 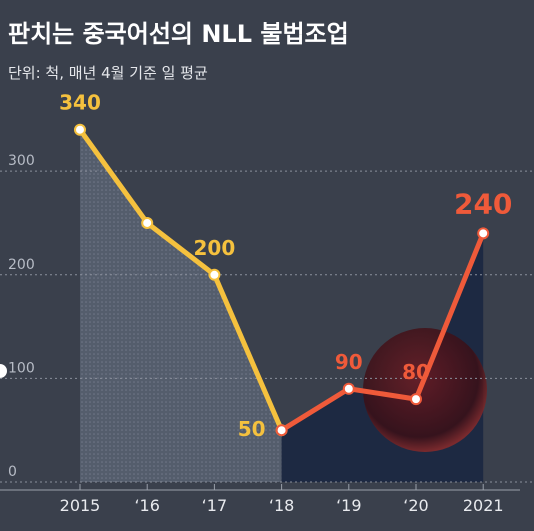 I want to click on x-tick-label: ‘17, so click(x=214, y=505).